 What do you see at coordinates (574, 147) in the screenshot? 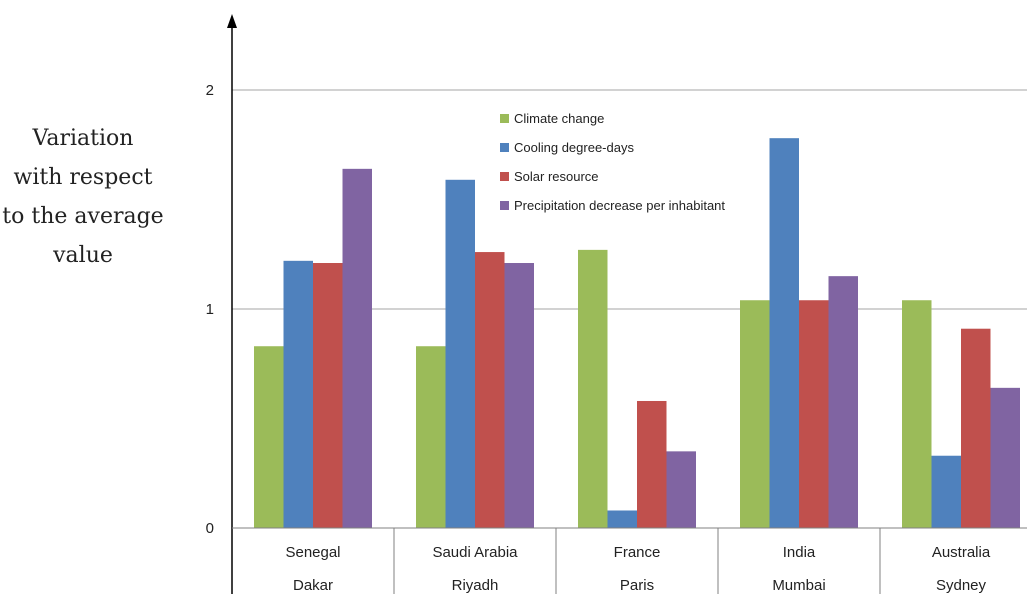
I see `legend-label: Cooling degree-days` at bounding box center [574, 147].